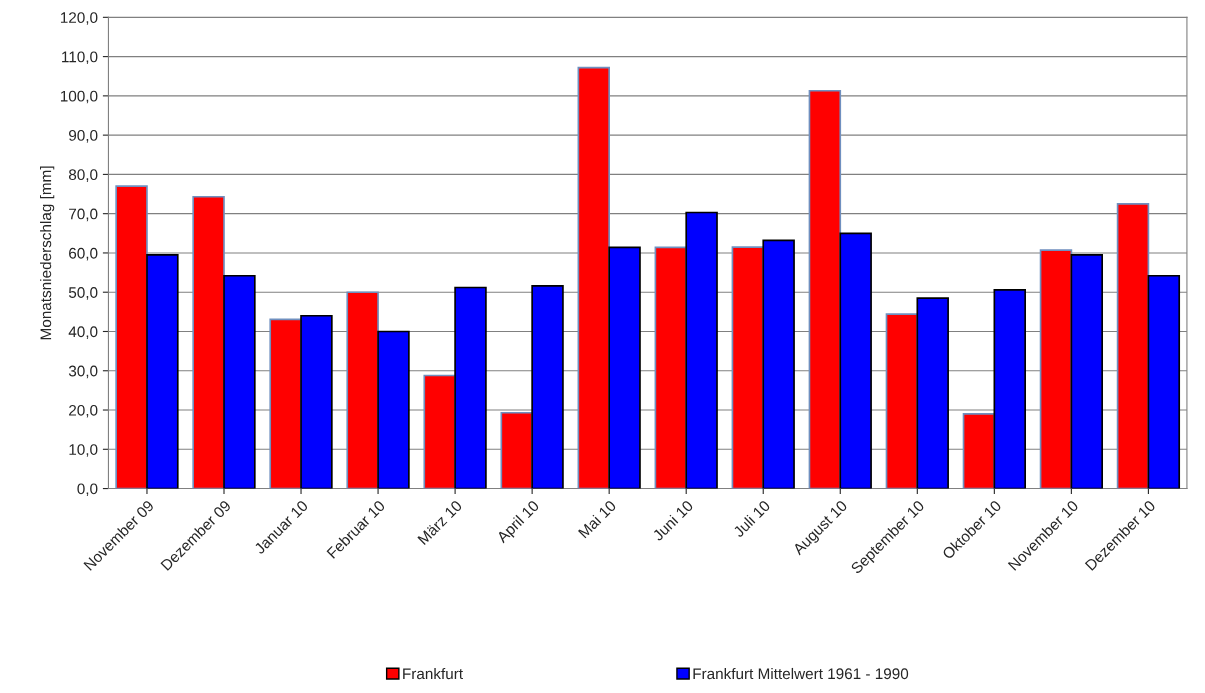  Describe the element at coordinates (597, 519) in the screenshot. I see `x-tick-label: Mai 10` at that location.